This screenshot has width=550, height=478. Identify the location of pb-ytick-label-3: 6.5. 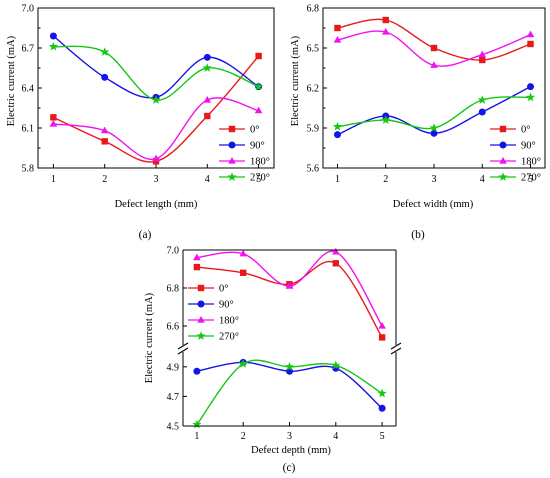
(313, 49).